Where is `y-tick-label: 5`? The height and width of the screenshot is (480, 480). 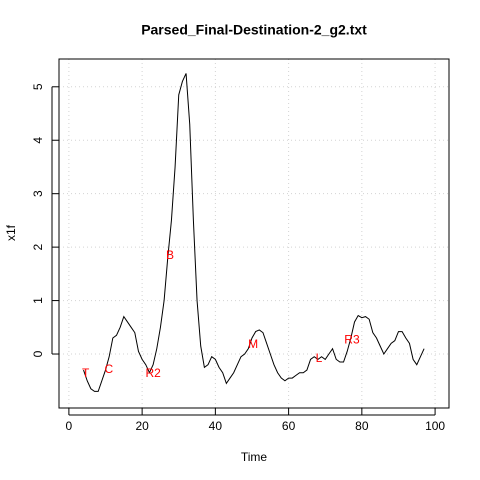
y-tick-label: 5 is located at coordinates (38, 86).